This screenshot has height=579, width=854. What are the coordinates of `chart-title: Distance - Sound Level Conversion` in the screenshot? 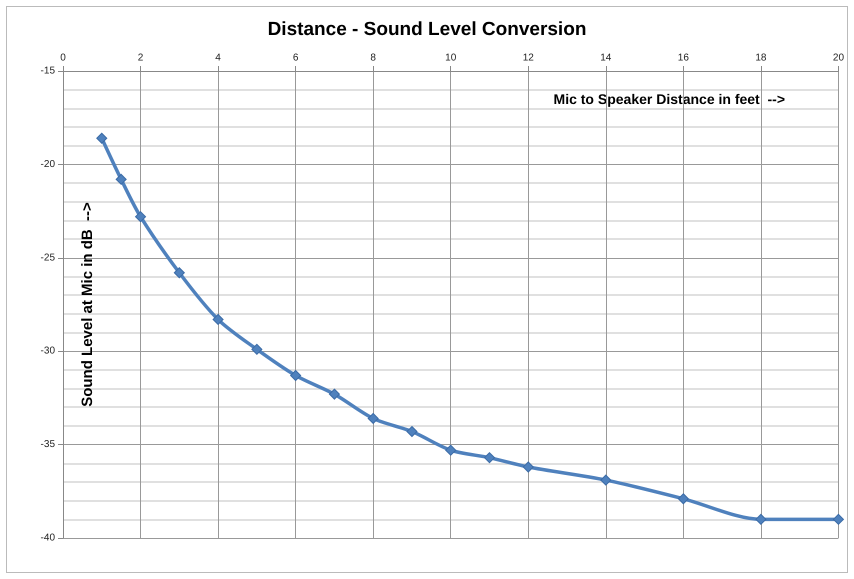 It's located at (427, 29).